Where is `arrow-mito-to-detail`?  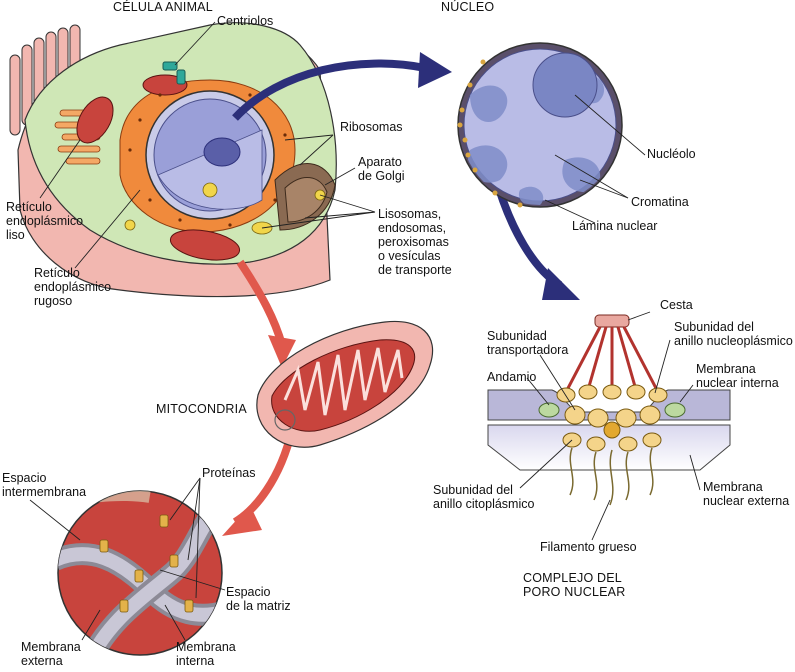
arrow-mito-to-detail is located at coordinates (259, 482).